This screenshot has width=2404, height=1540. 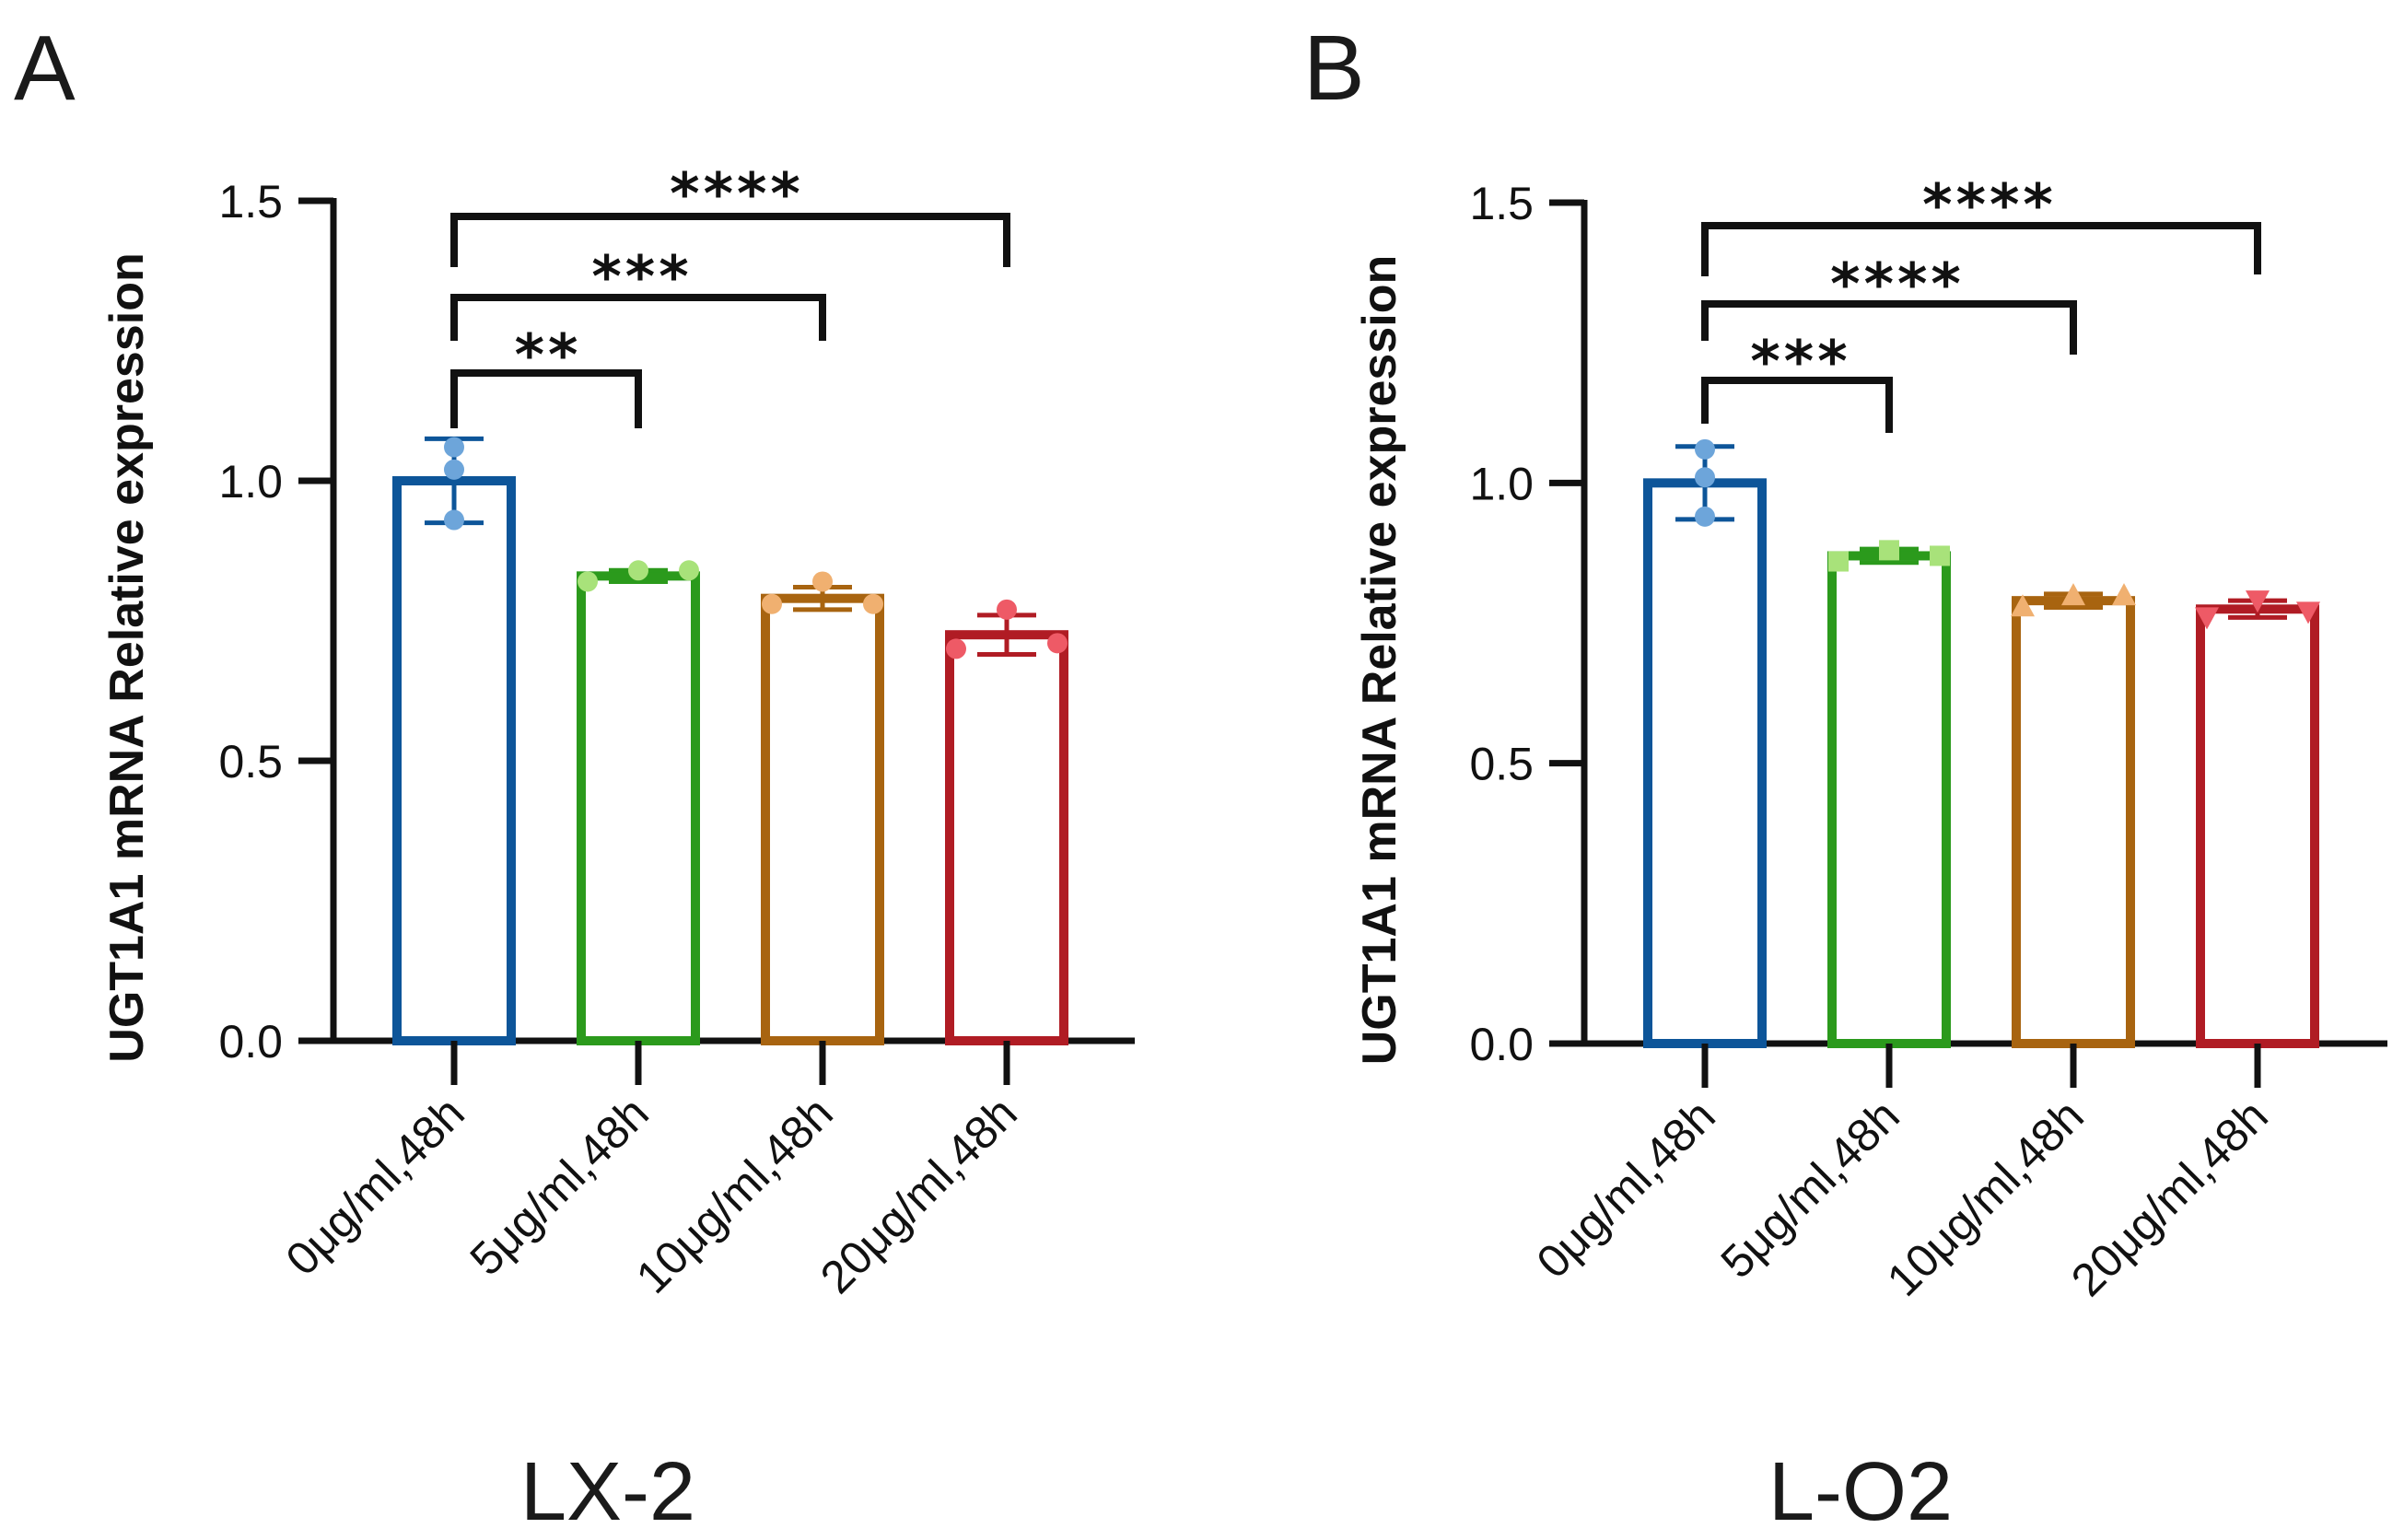 What do you see at coordinates (548, 355) in the screenshot?
I see `significance-label: **` at bounding box center [548, 355].